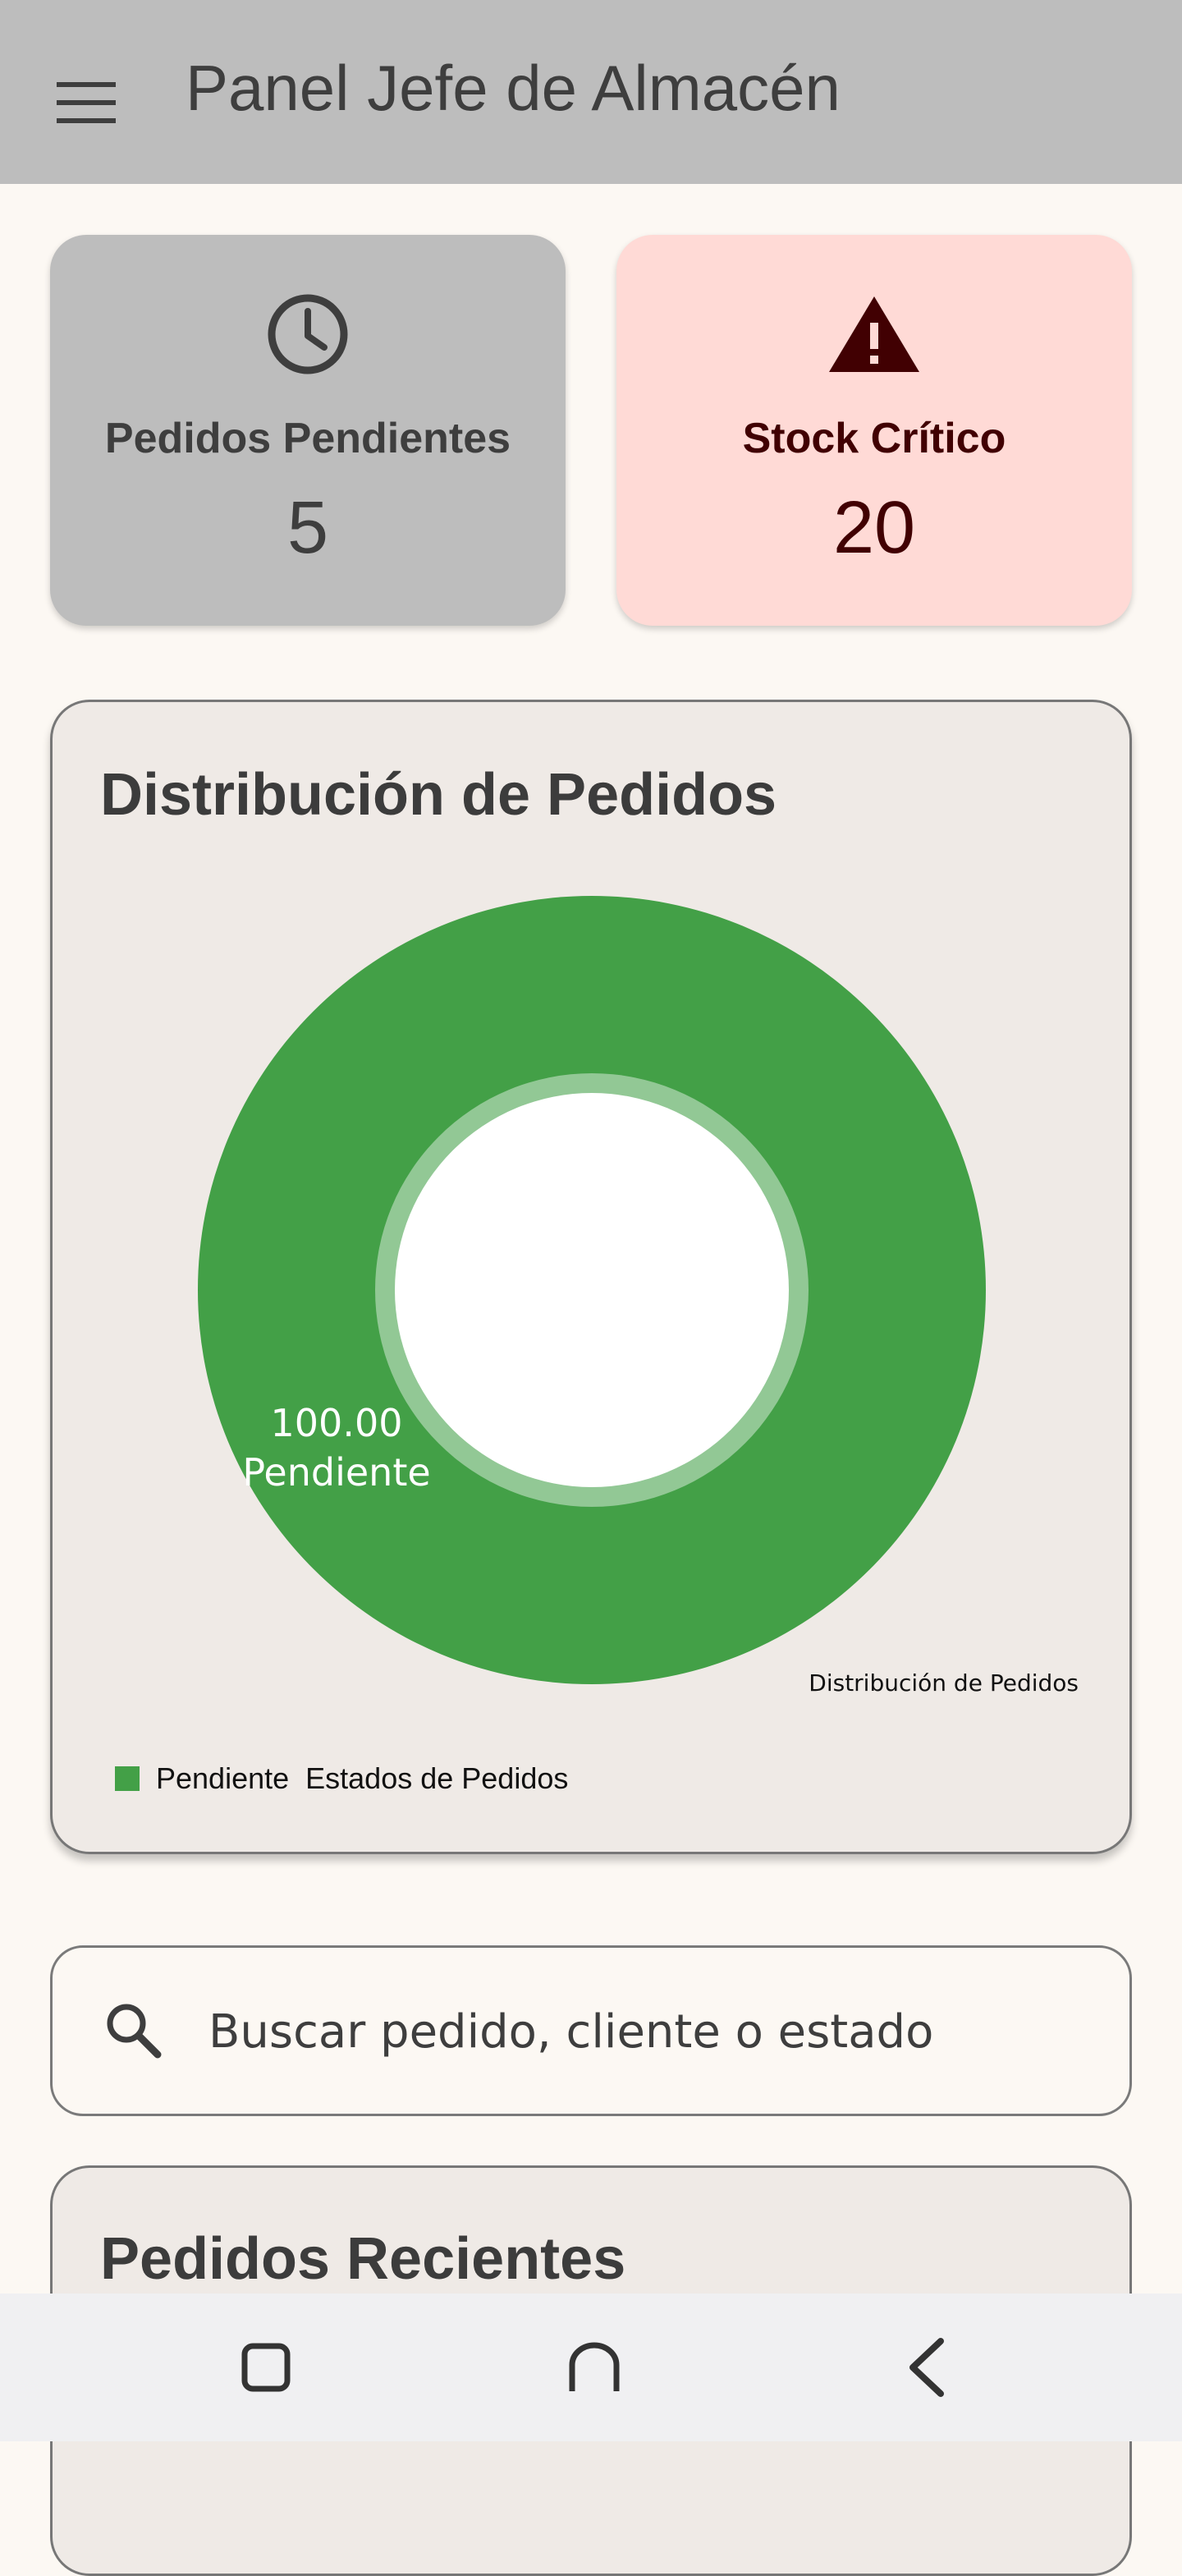  I want to click on search-bar, so click(591, 2030).